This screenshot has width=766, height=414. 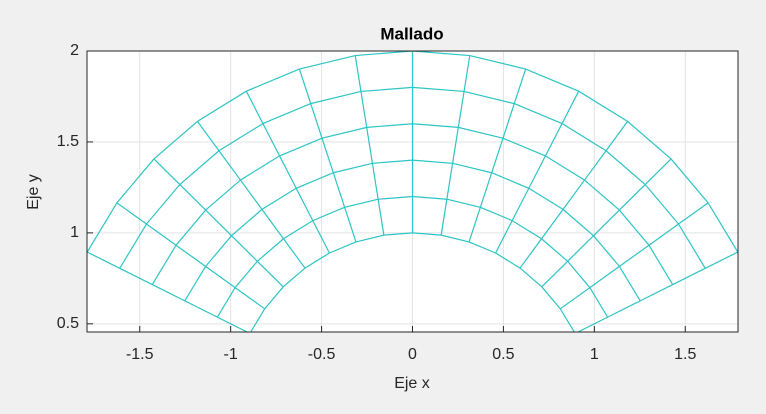 What do you see at coordinates (412, 354) in the screenshot?
I see `x-tick-label: 0` at bounding box center [412, 354].